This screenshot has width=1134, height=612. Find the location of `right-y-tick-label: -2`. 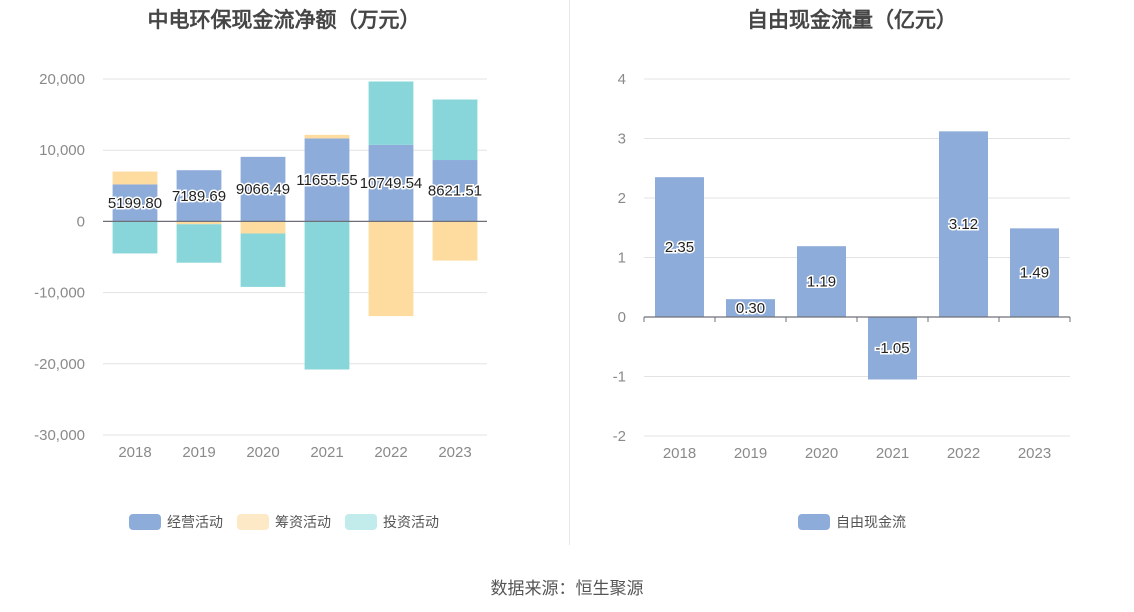

right-y-tick-label: -2 is located at coordinates (619, 436).